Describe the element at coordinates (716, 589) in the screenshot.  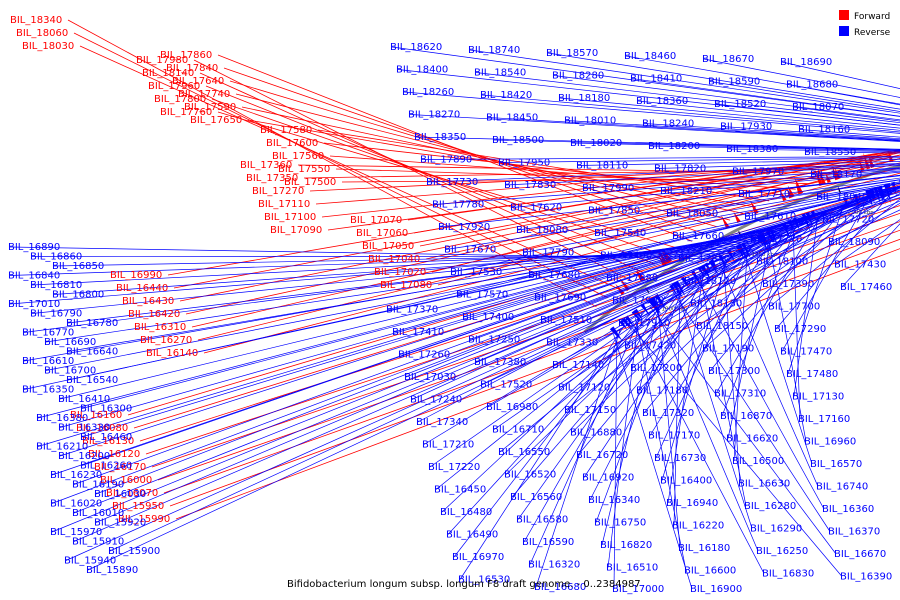
I see `reverse-gene-label: BIL_16900` at that location.